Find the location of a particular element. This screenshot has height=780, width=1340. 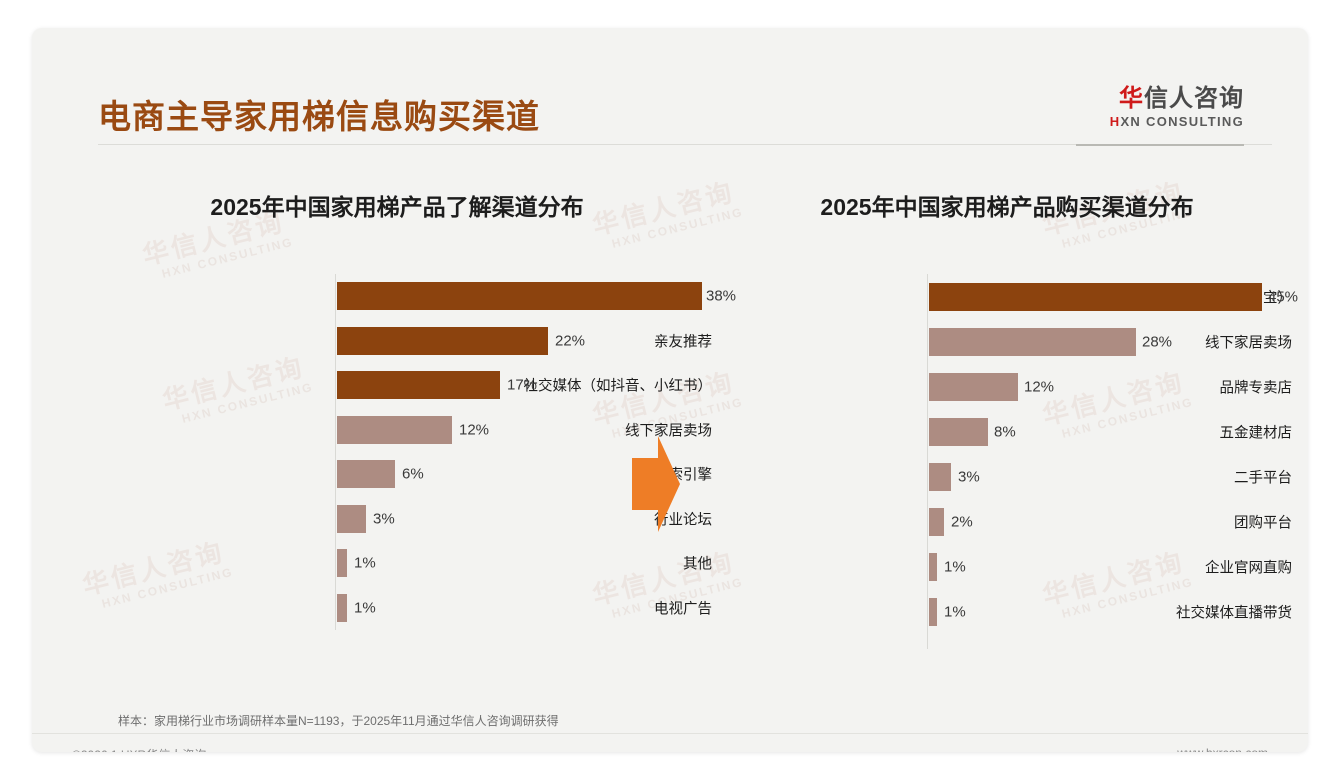

chart-bar-row: 线下家居卖场 12% is located at coordinates (397, 430).